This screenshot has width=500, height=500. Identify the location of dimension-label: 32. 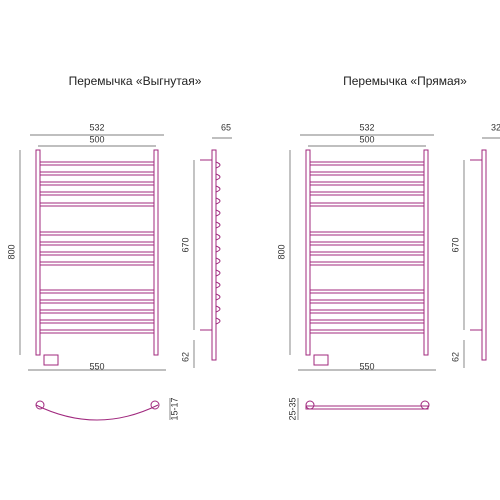
(495, 127).